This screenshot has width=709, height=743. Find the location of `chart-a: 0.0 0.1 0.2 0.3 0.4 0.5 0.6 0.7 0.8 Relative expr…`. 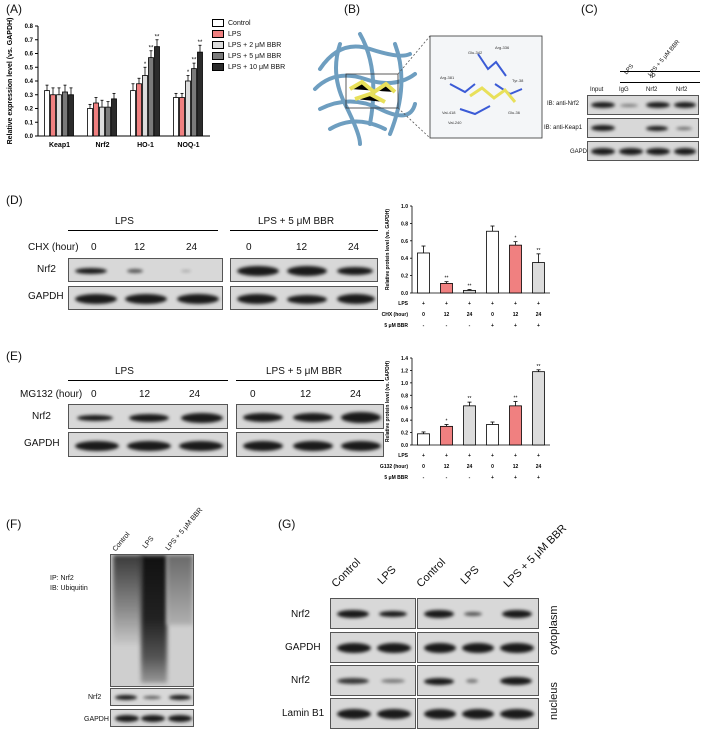

chart-a: 0.0 0.1 0.2 0.3 0.4 0.5 0.6 0.7 0.8 Relative expr… is located at coordinates (108, 83).